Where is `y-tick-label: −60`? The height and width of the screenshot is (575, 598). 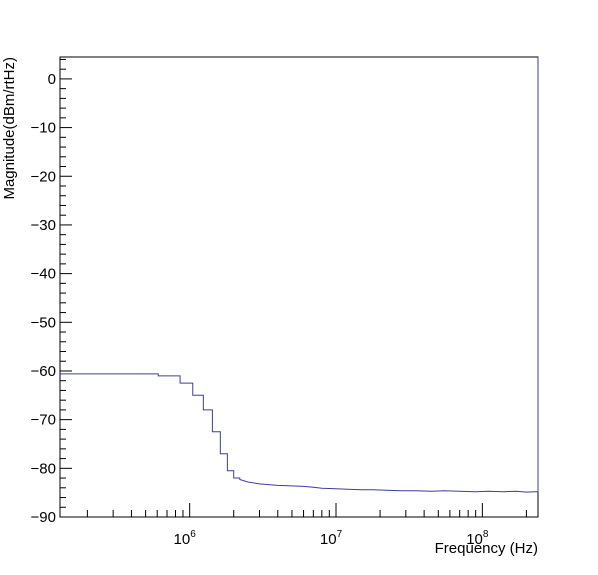 y-tick-label: −60 is located at coordinates (43, 371).